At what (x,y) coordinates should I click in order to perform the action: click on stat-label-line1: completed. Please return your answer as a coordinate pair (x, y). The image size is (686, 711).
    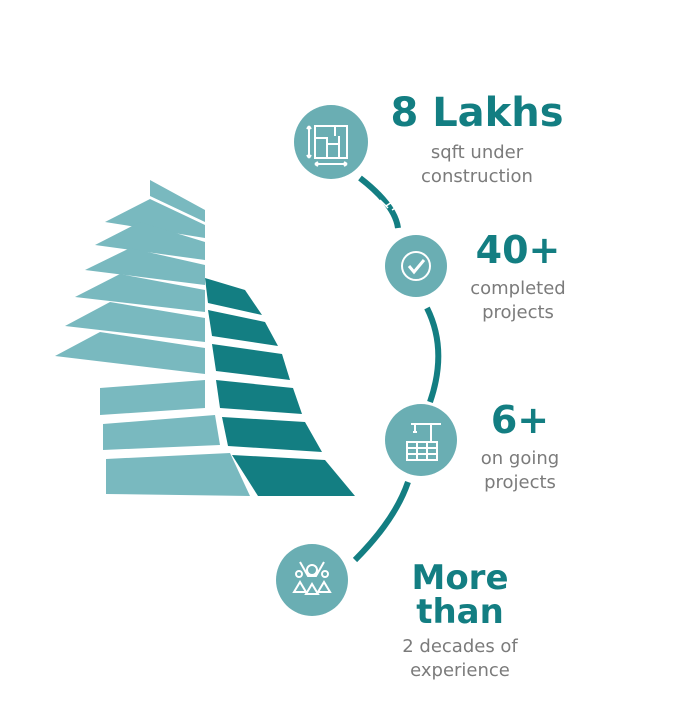
    Looking at the image, I should click on (518, 288).